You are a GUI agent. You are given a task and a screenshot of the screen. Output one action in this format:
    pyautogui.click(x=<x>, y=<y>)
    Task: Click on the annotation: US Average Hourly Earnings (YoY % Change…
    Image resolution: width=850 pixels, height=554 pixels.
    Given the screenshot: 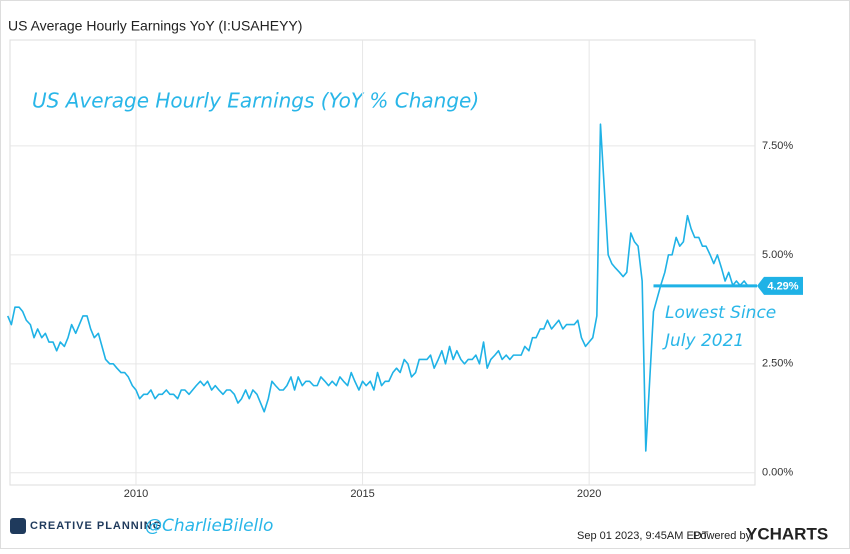 What is the action you would take?
    pyautogui.click(x=255, y=101)
    